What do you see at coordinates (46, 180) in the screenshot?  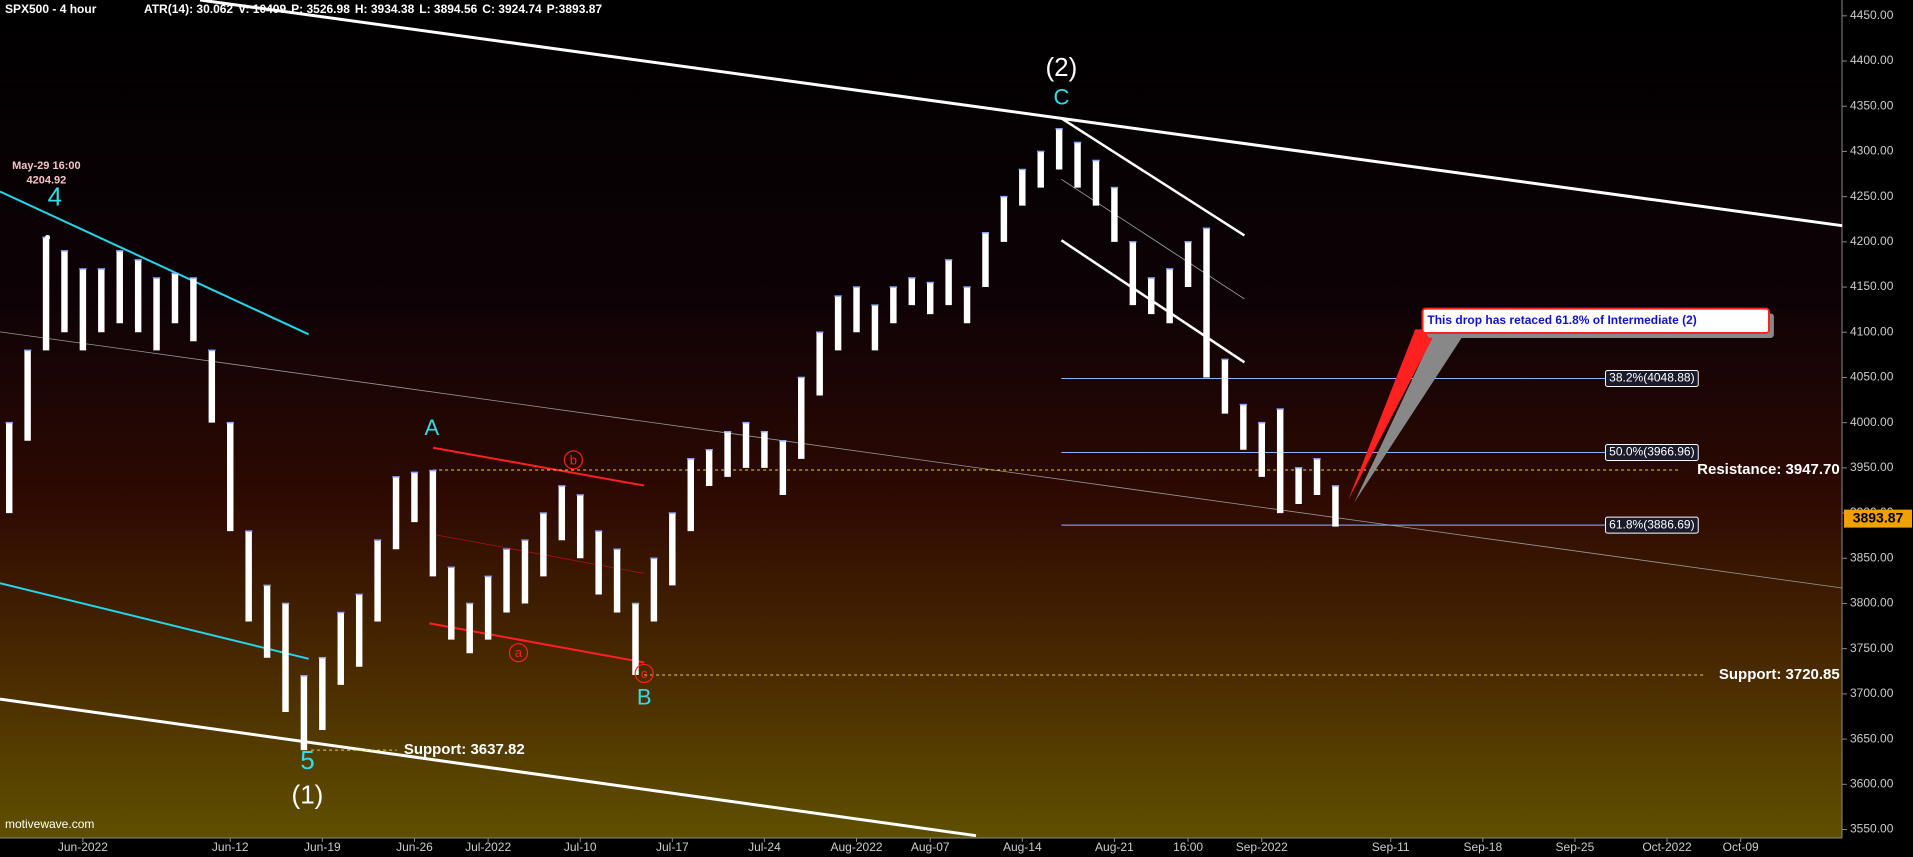 I see `peak-value: 4204.92` at bounding box center [46, 180].